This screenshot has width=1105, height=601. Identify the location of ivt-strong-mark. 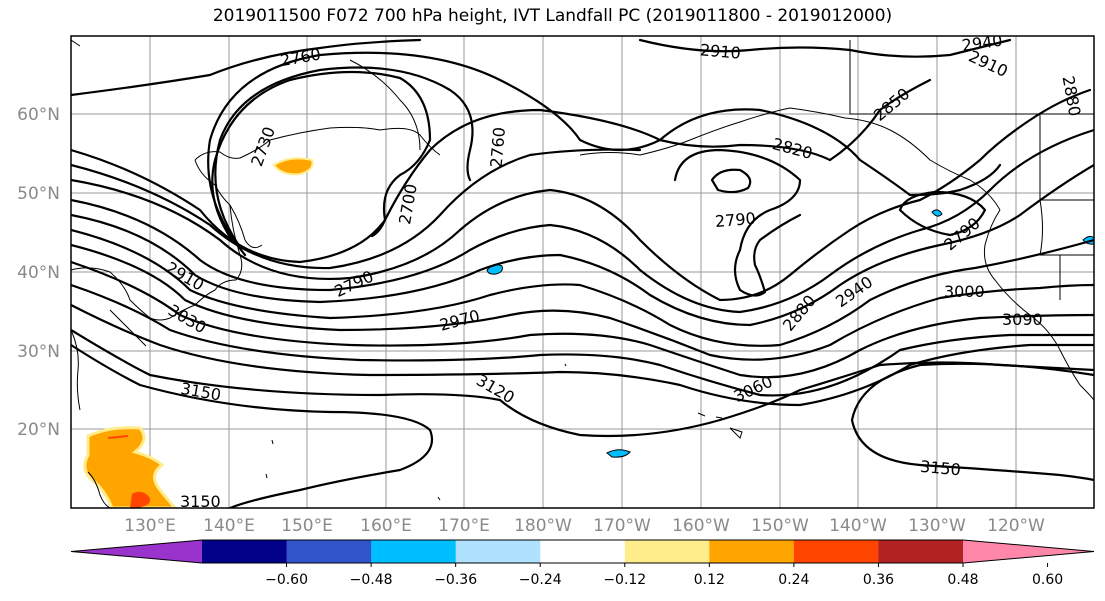
(118, 437).